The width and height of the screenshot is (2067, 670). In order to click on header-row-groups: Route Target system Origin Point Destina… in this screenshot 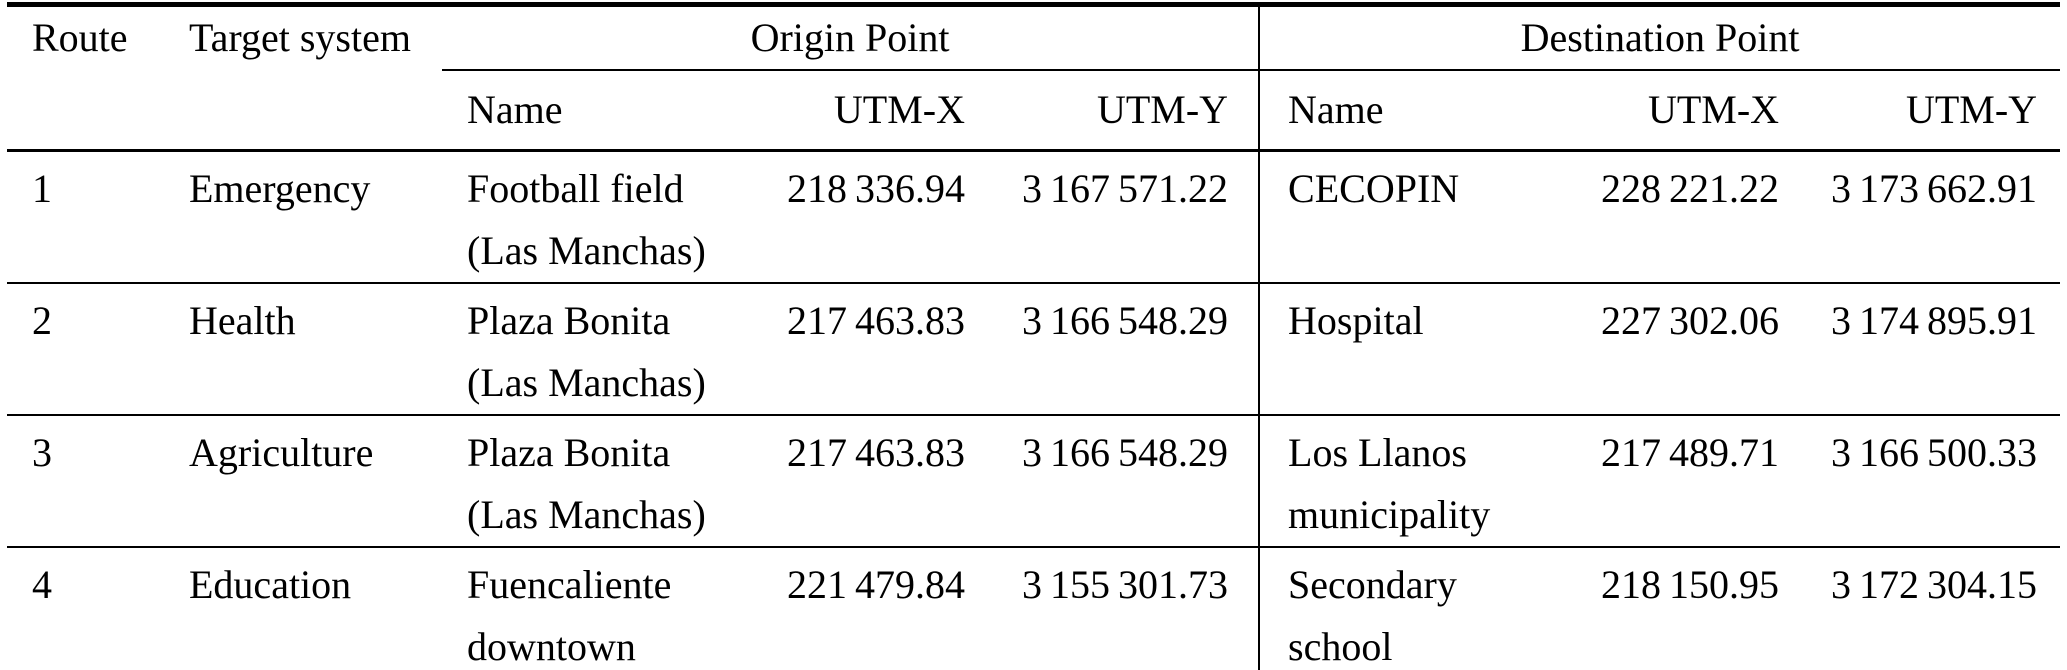, I will do `click(1034, 37)`.